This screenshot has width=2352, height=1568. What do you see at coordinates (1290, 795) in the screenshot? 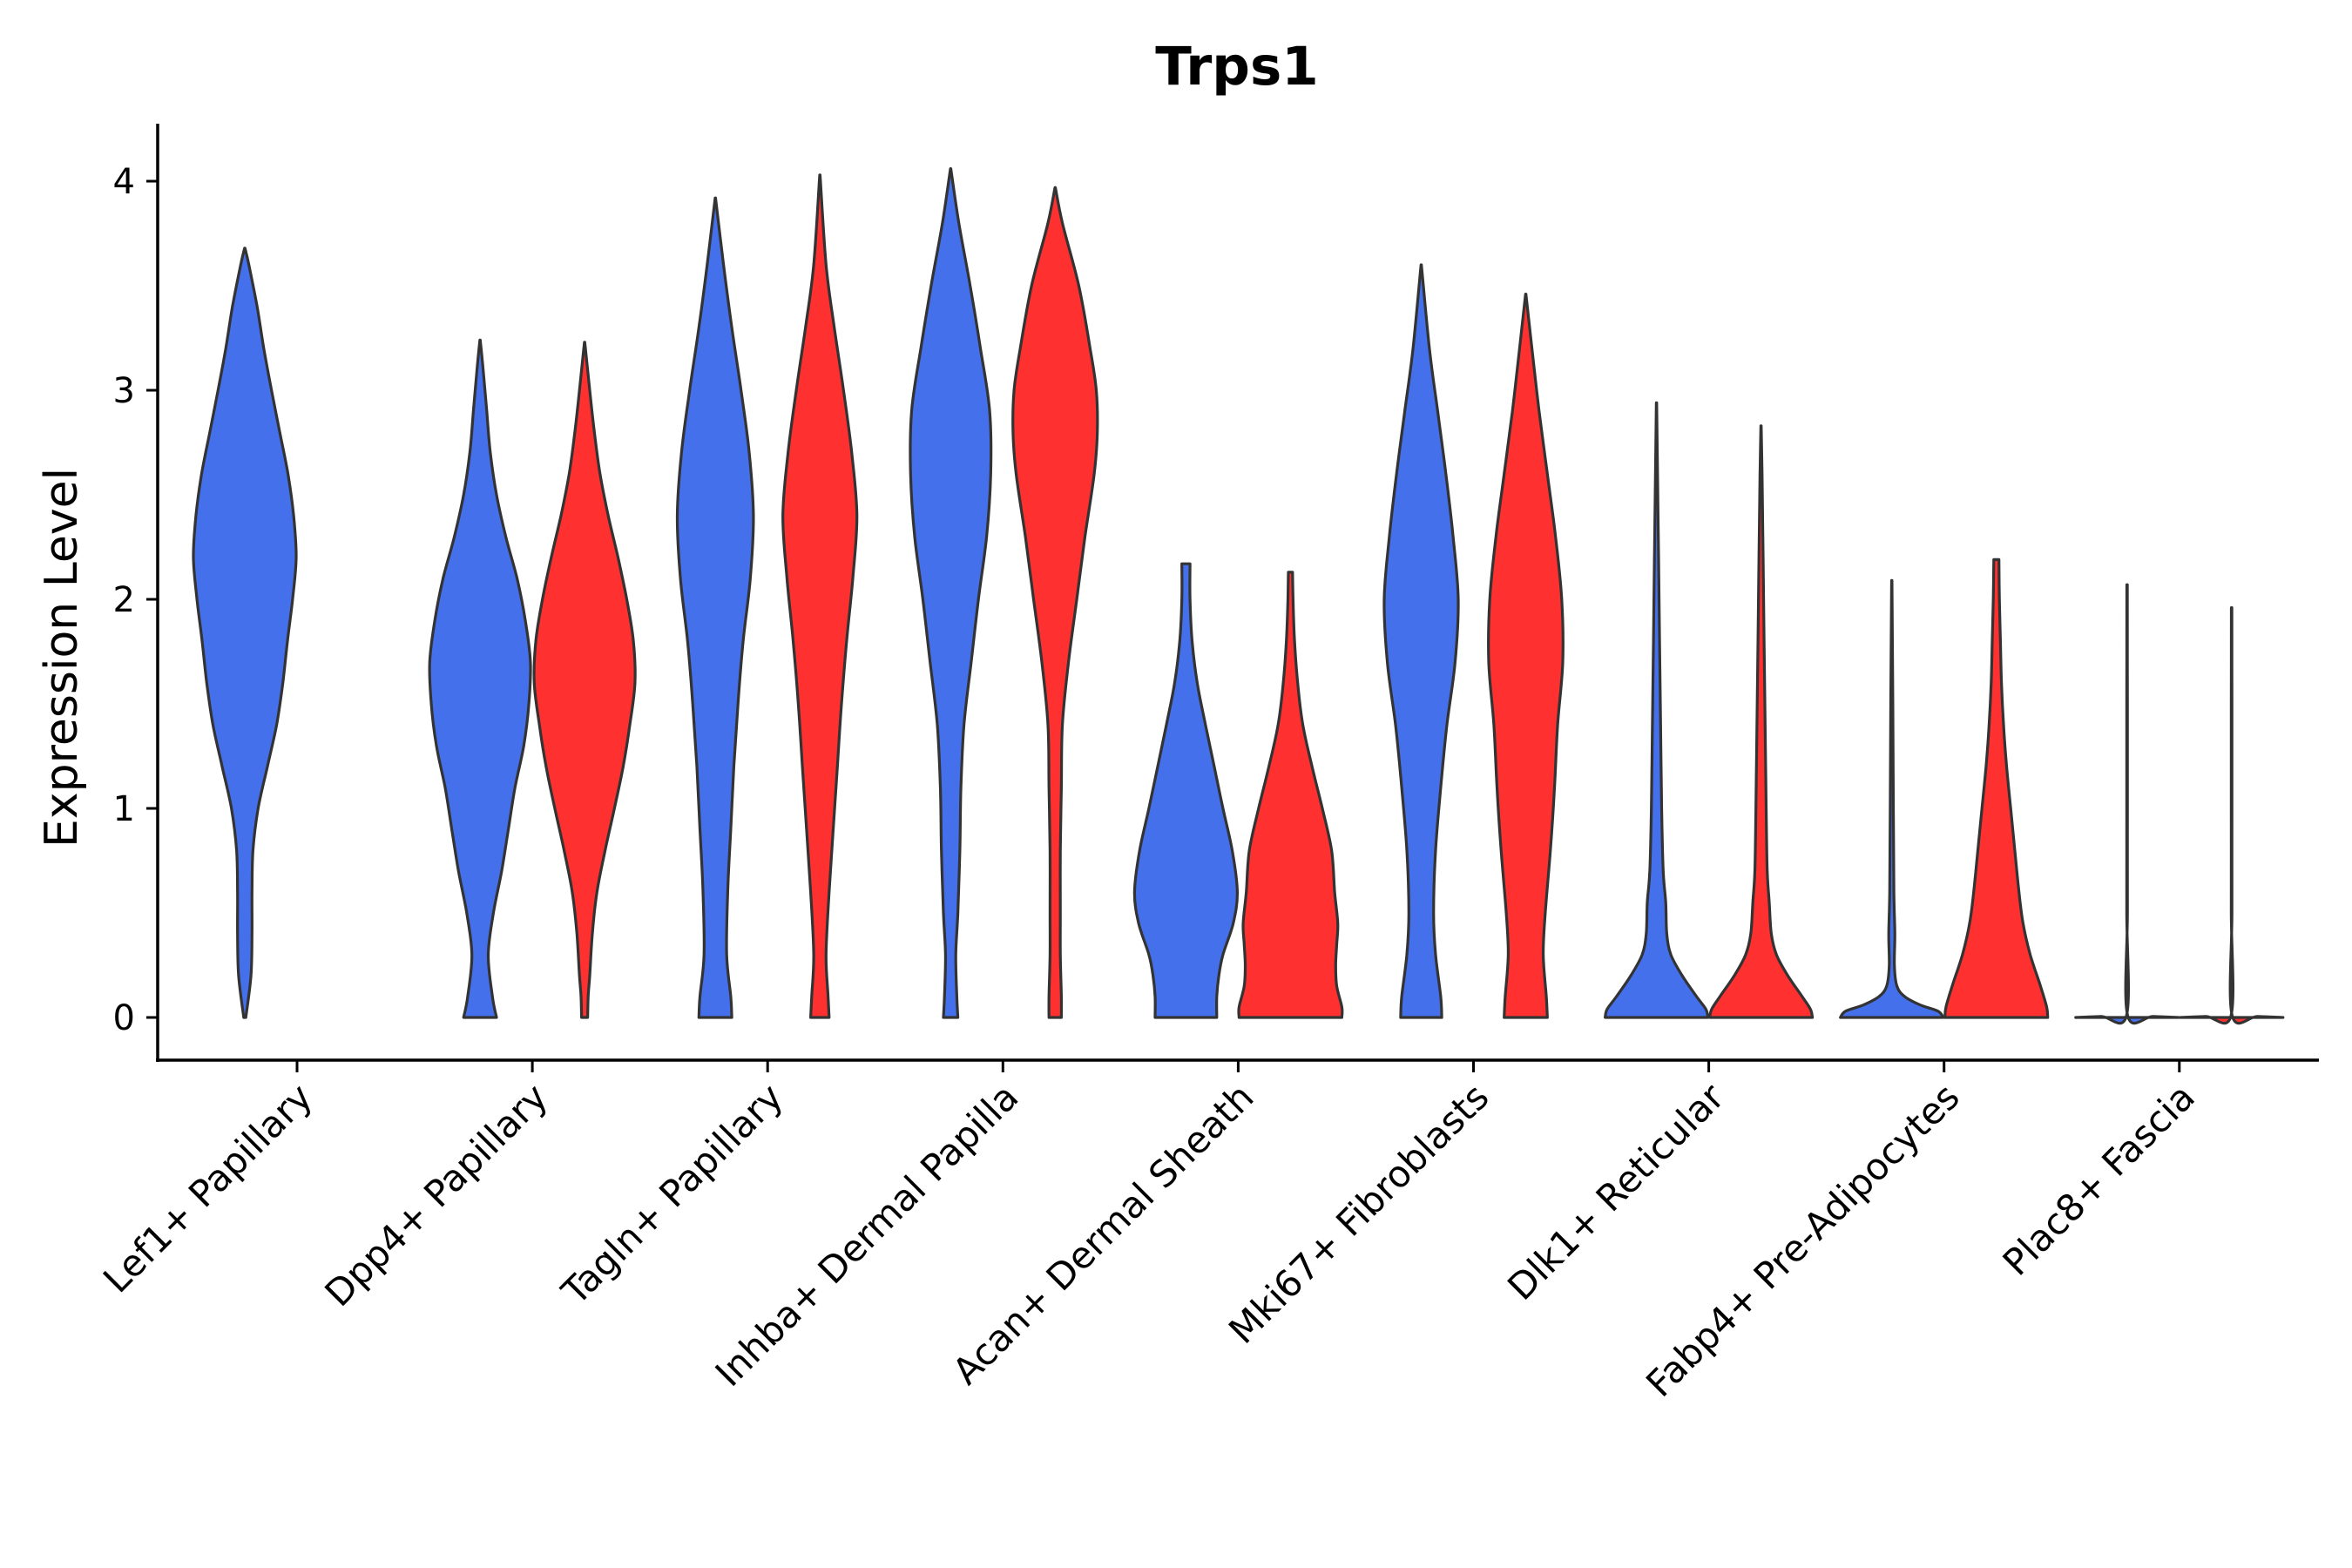
I see `violin-5-group2` at bounding box center [1290, 795].